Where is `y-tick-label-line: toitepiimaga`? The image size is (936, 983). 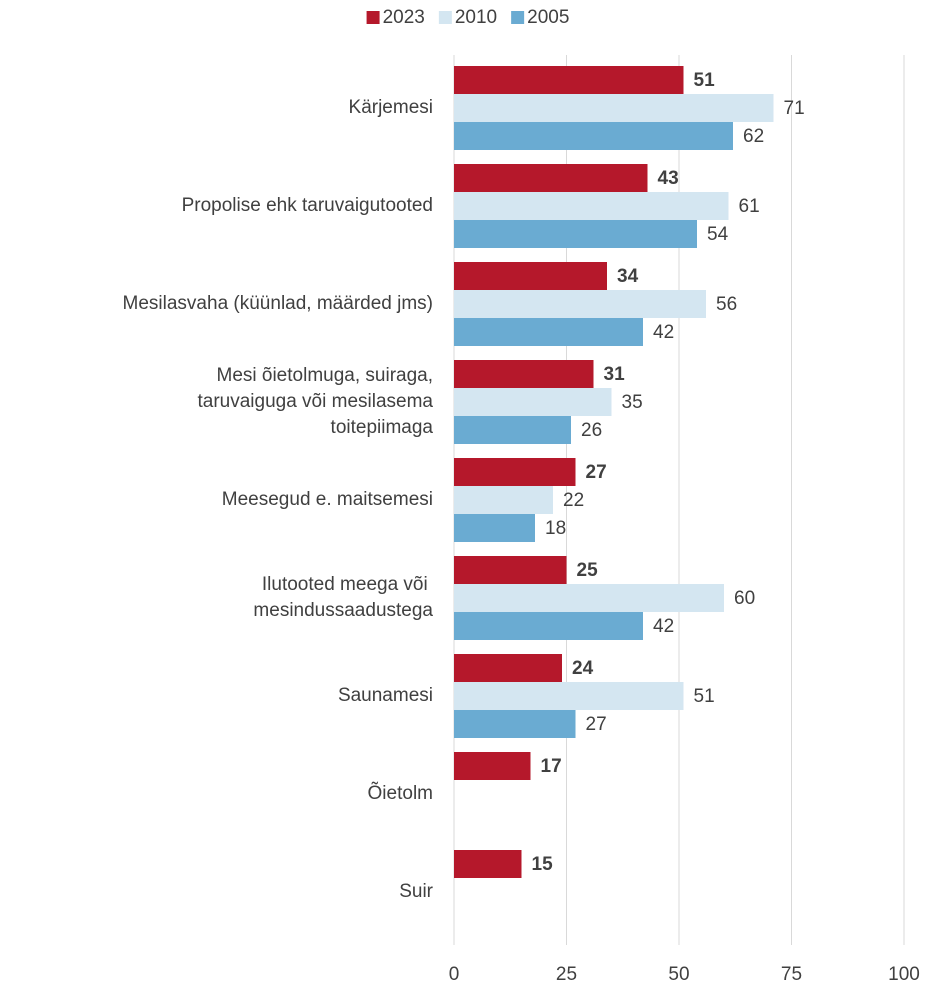
y-tick-label-line: toitepiimaga is located at coordinates (382, 427).